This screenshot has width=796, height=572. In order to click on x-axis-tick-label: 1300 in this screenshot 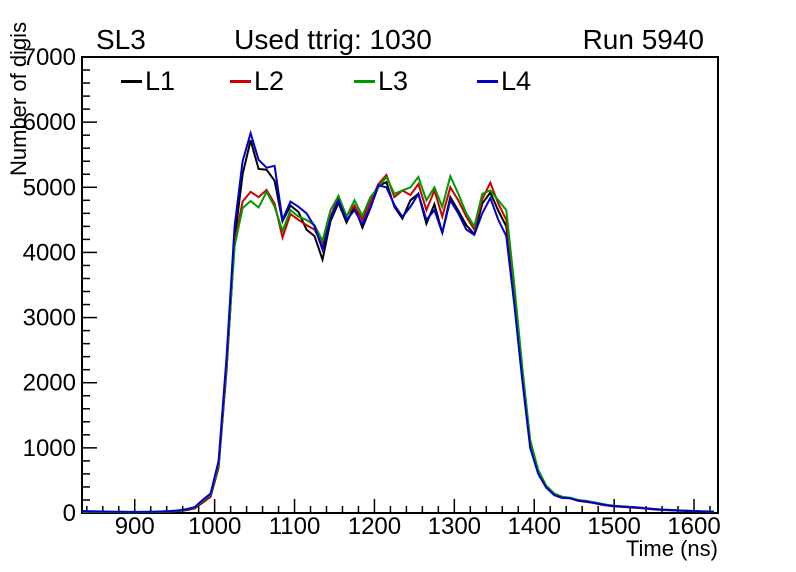, I will do `click(454, 526)`.